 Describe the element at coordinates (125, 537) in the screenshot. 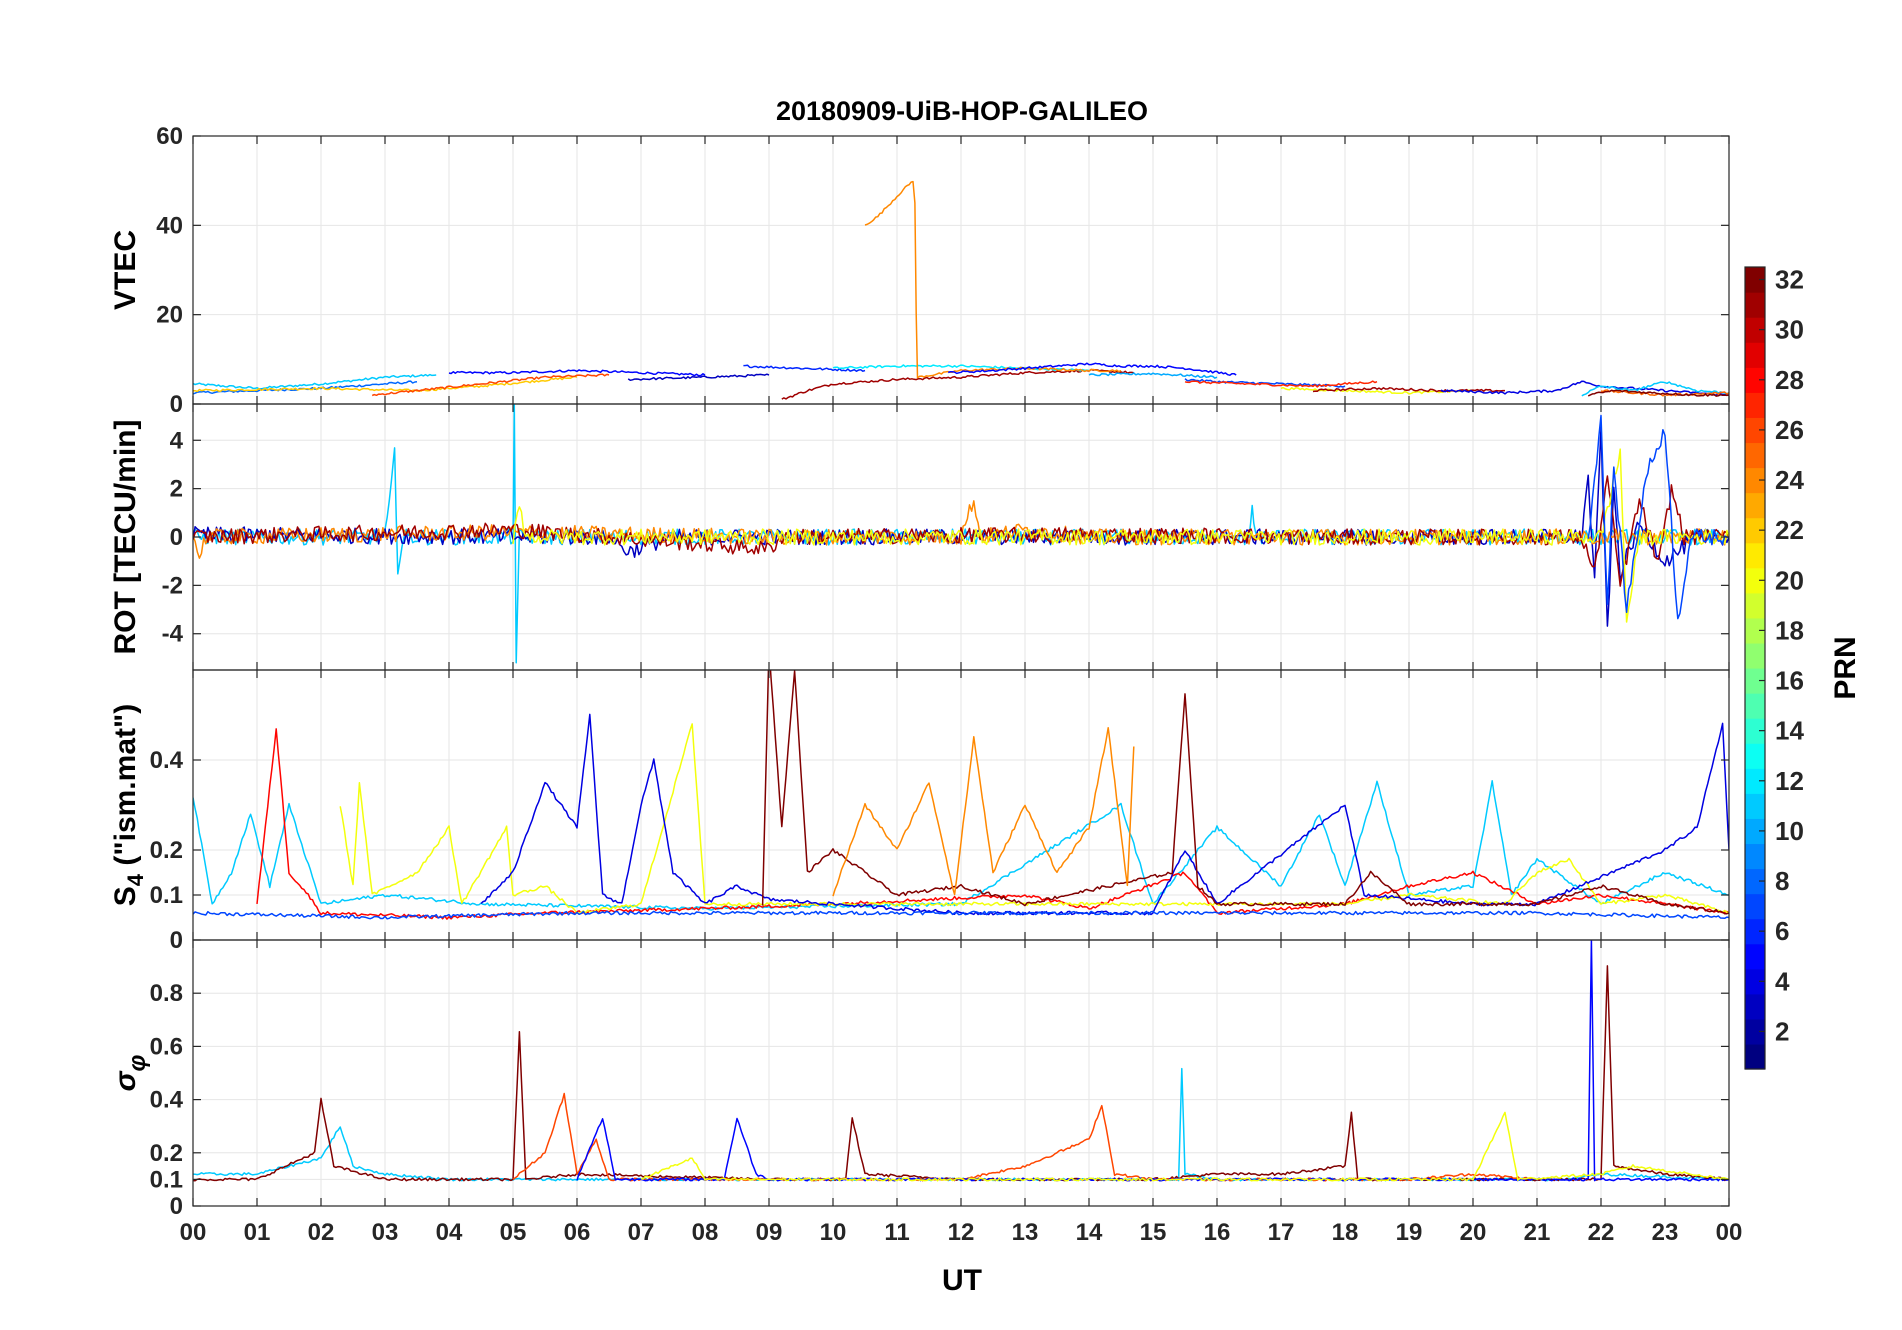

I see `y-axis-label: ROT [TECU/min]` at that location.